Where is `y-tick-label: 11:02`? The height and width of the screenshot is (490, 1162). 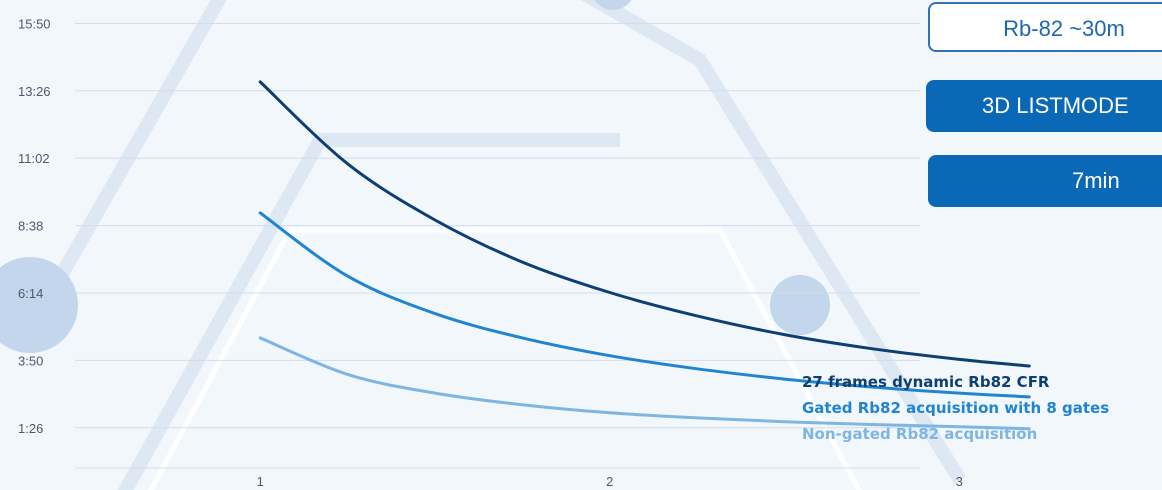
y-tick-label: 11:02 is located at coordinates (34, 158).